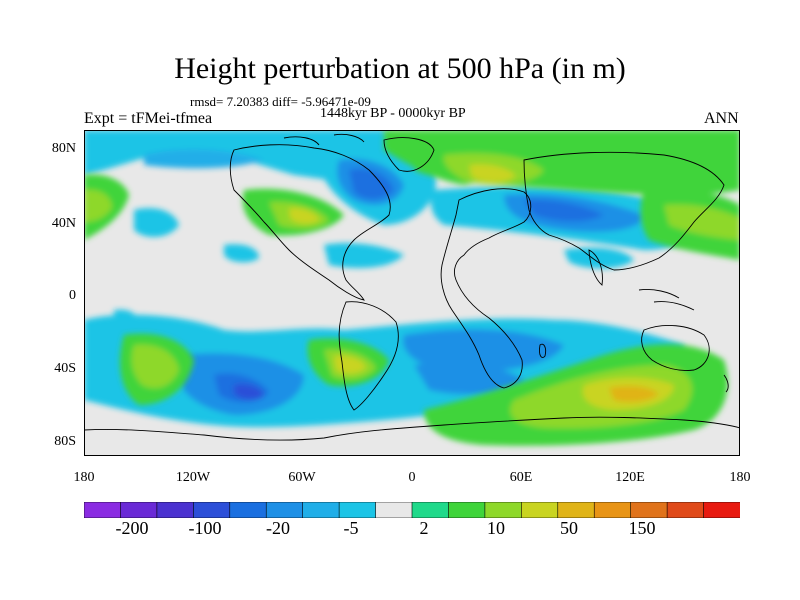 This screenshot has width=800, height=600. I want to click on colorbar-label: -5, so click(351, 528).